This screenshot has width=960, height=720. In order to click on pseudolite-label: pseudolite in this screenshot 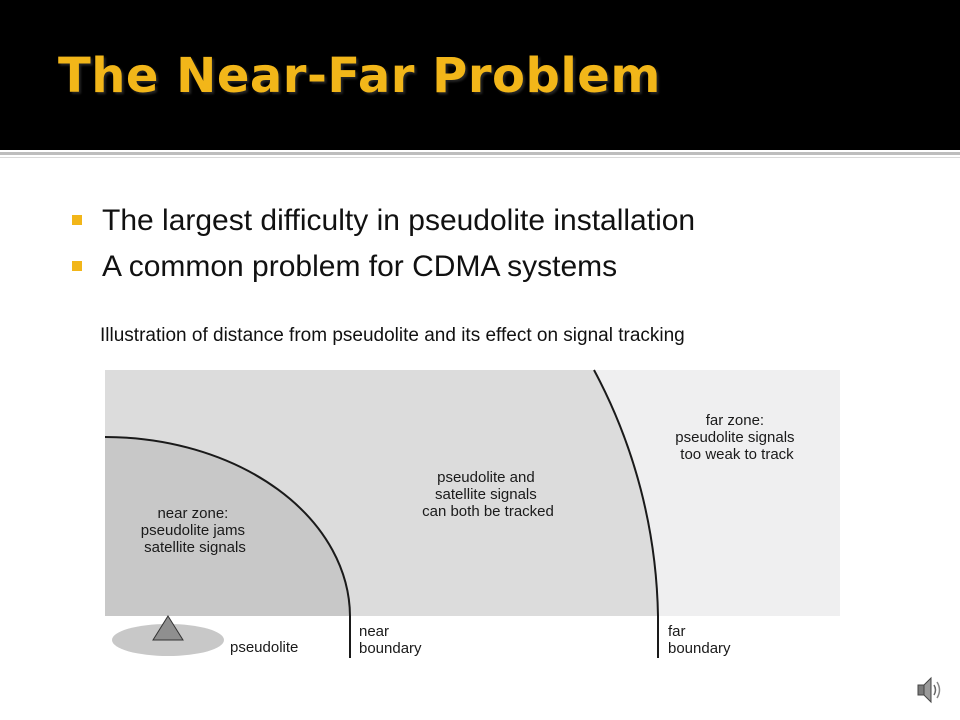, I will do `click(264, 647)`.